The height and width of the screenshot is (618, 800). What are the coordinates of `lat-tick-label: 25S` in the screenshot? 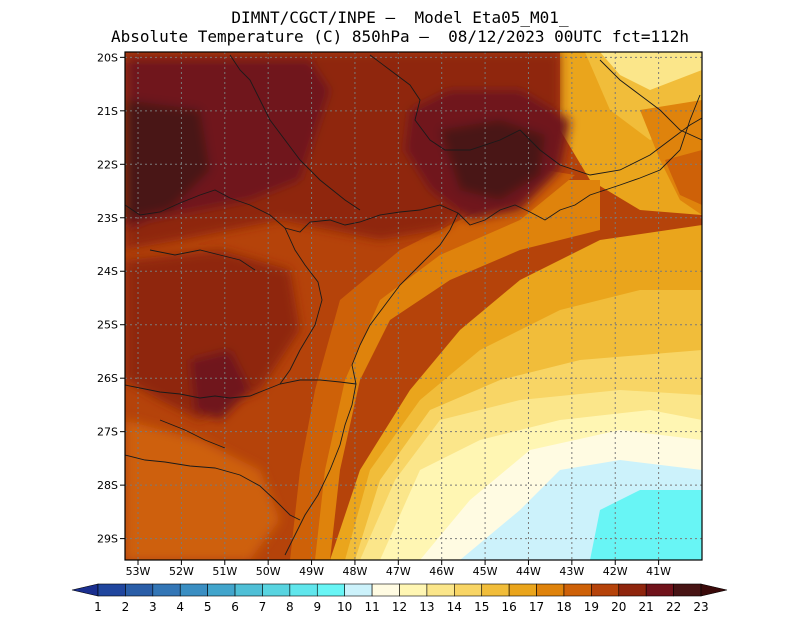 It's located at (107, 325).